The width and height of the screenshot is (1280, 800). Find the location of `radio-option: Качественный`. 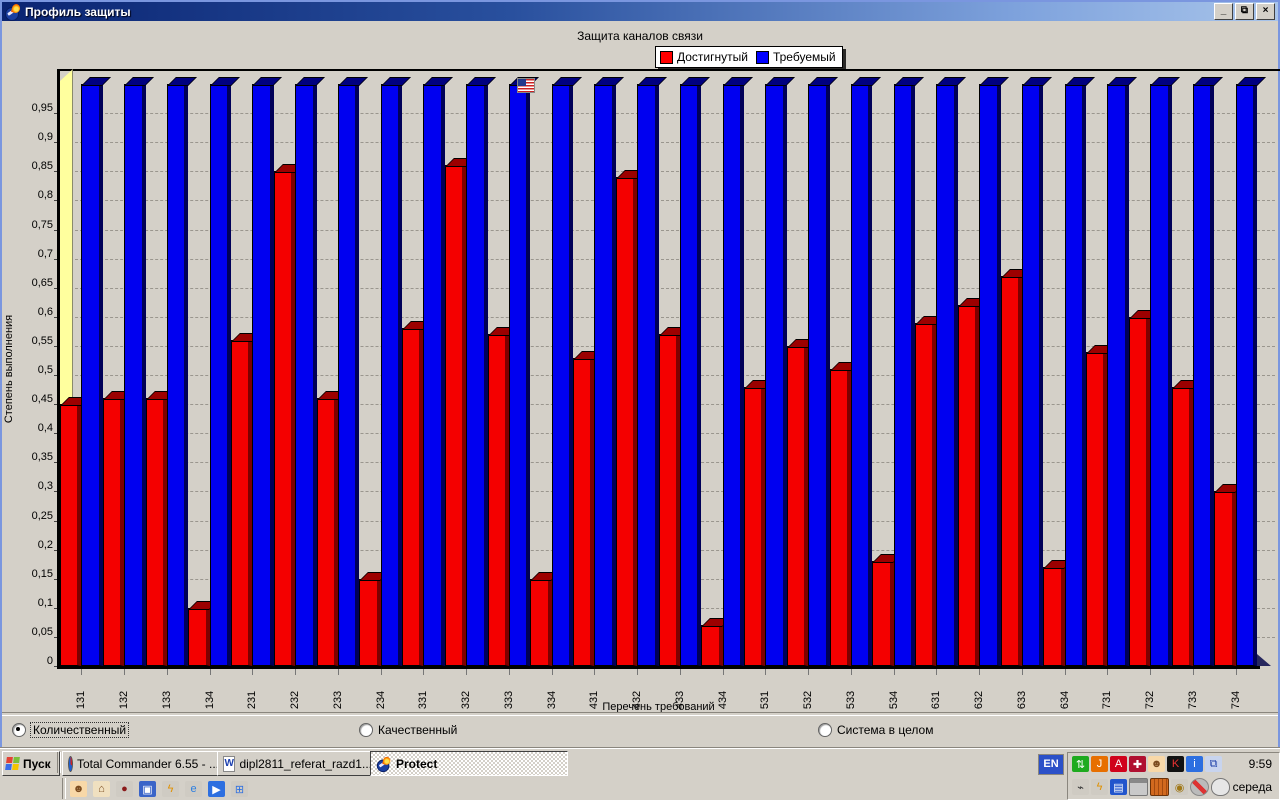

radio-option: Качественный is located at coordinates (408, 730).